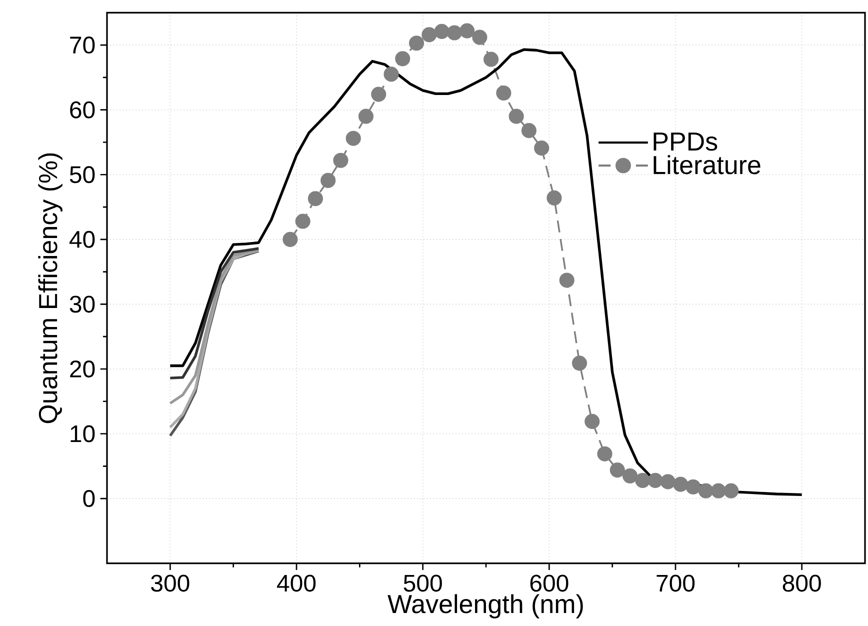 The image size is (868, 626). What do you see at coordinates (801, 583) in the screenshot?
I see `x-tick-label: 800` at bounding box center [801, 583].